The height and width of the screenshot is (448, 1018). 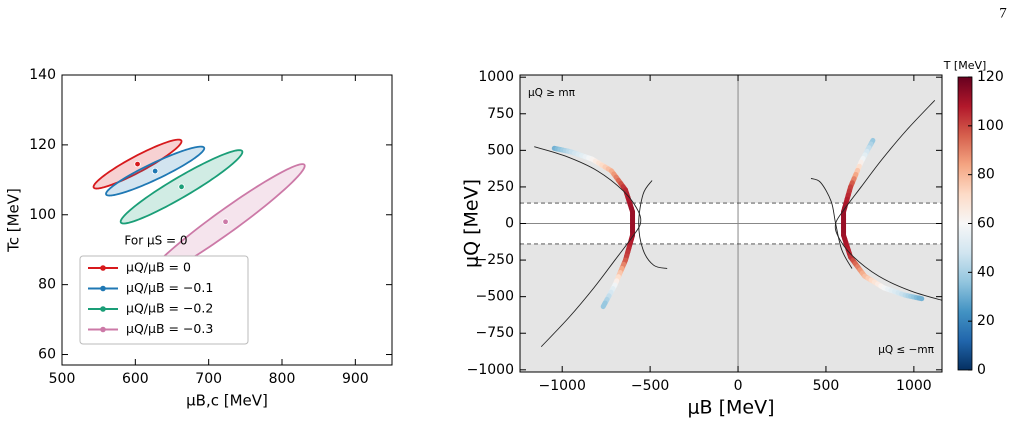 I want to click on annotation: μQ ≥ mπ, so click(x=552, y=93).